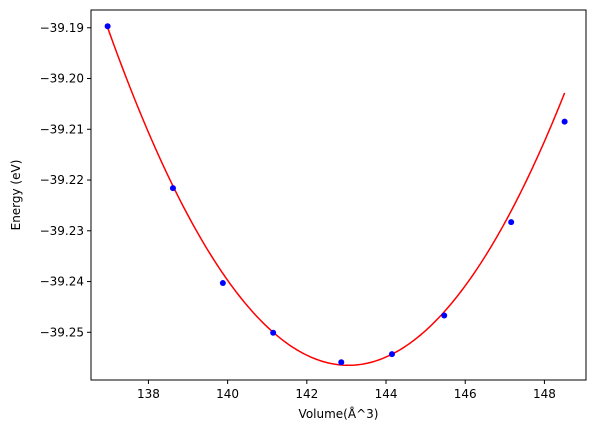  What do you see at coordinates (148, 394) in the screenshot?
I see `x-tick-label: 138` at bounding box center [148, 394].